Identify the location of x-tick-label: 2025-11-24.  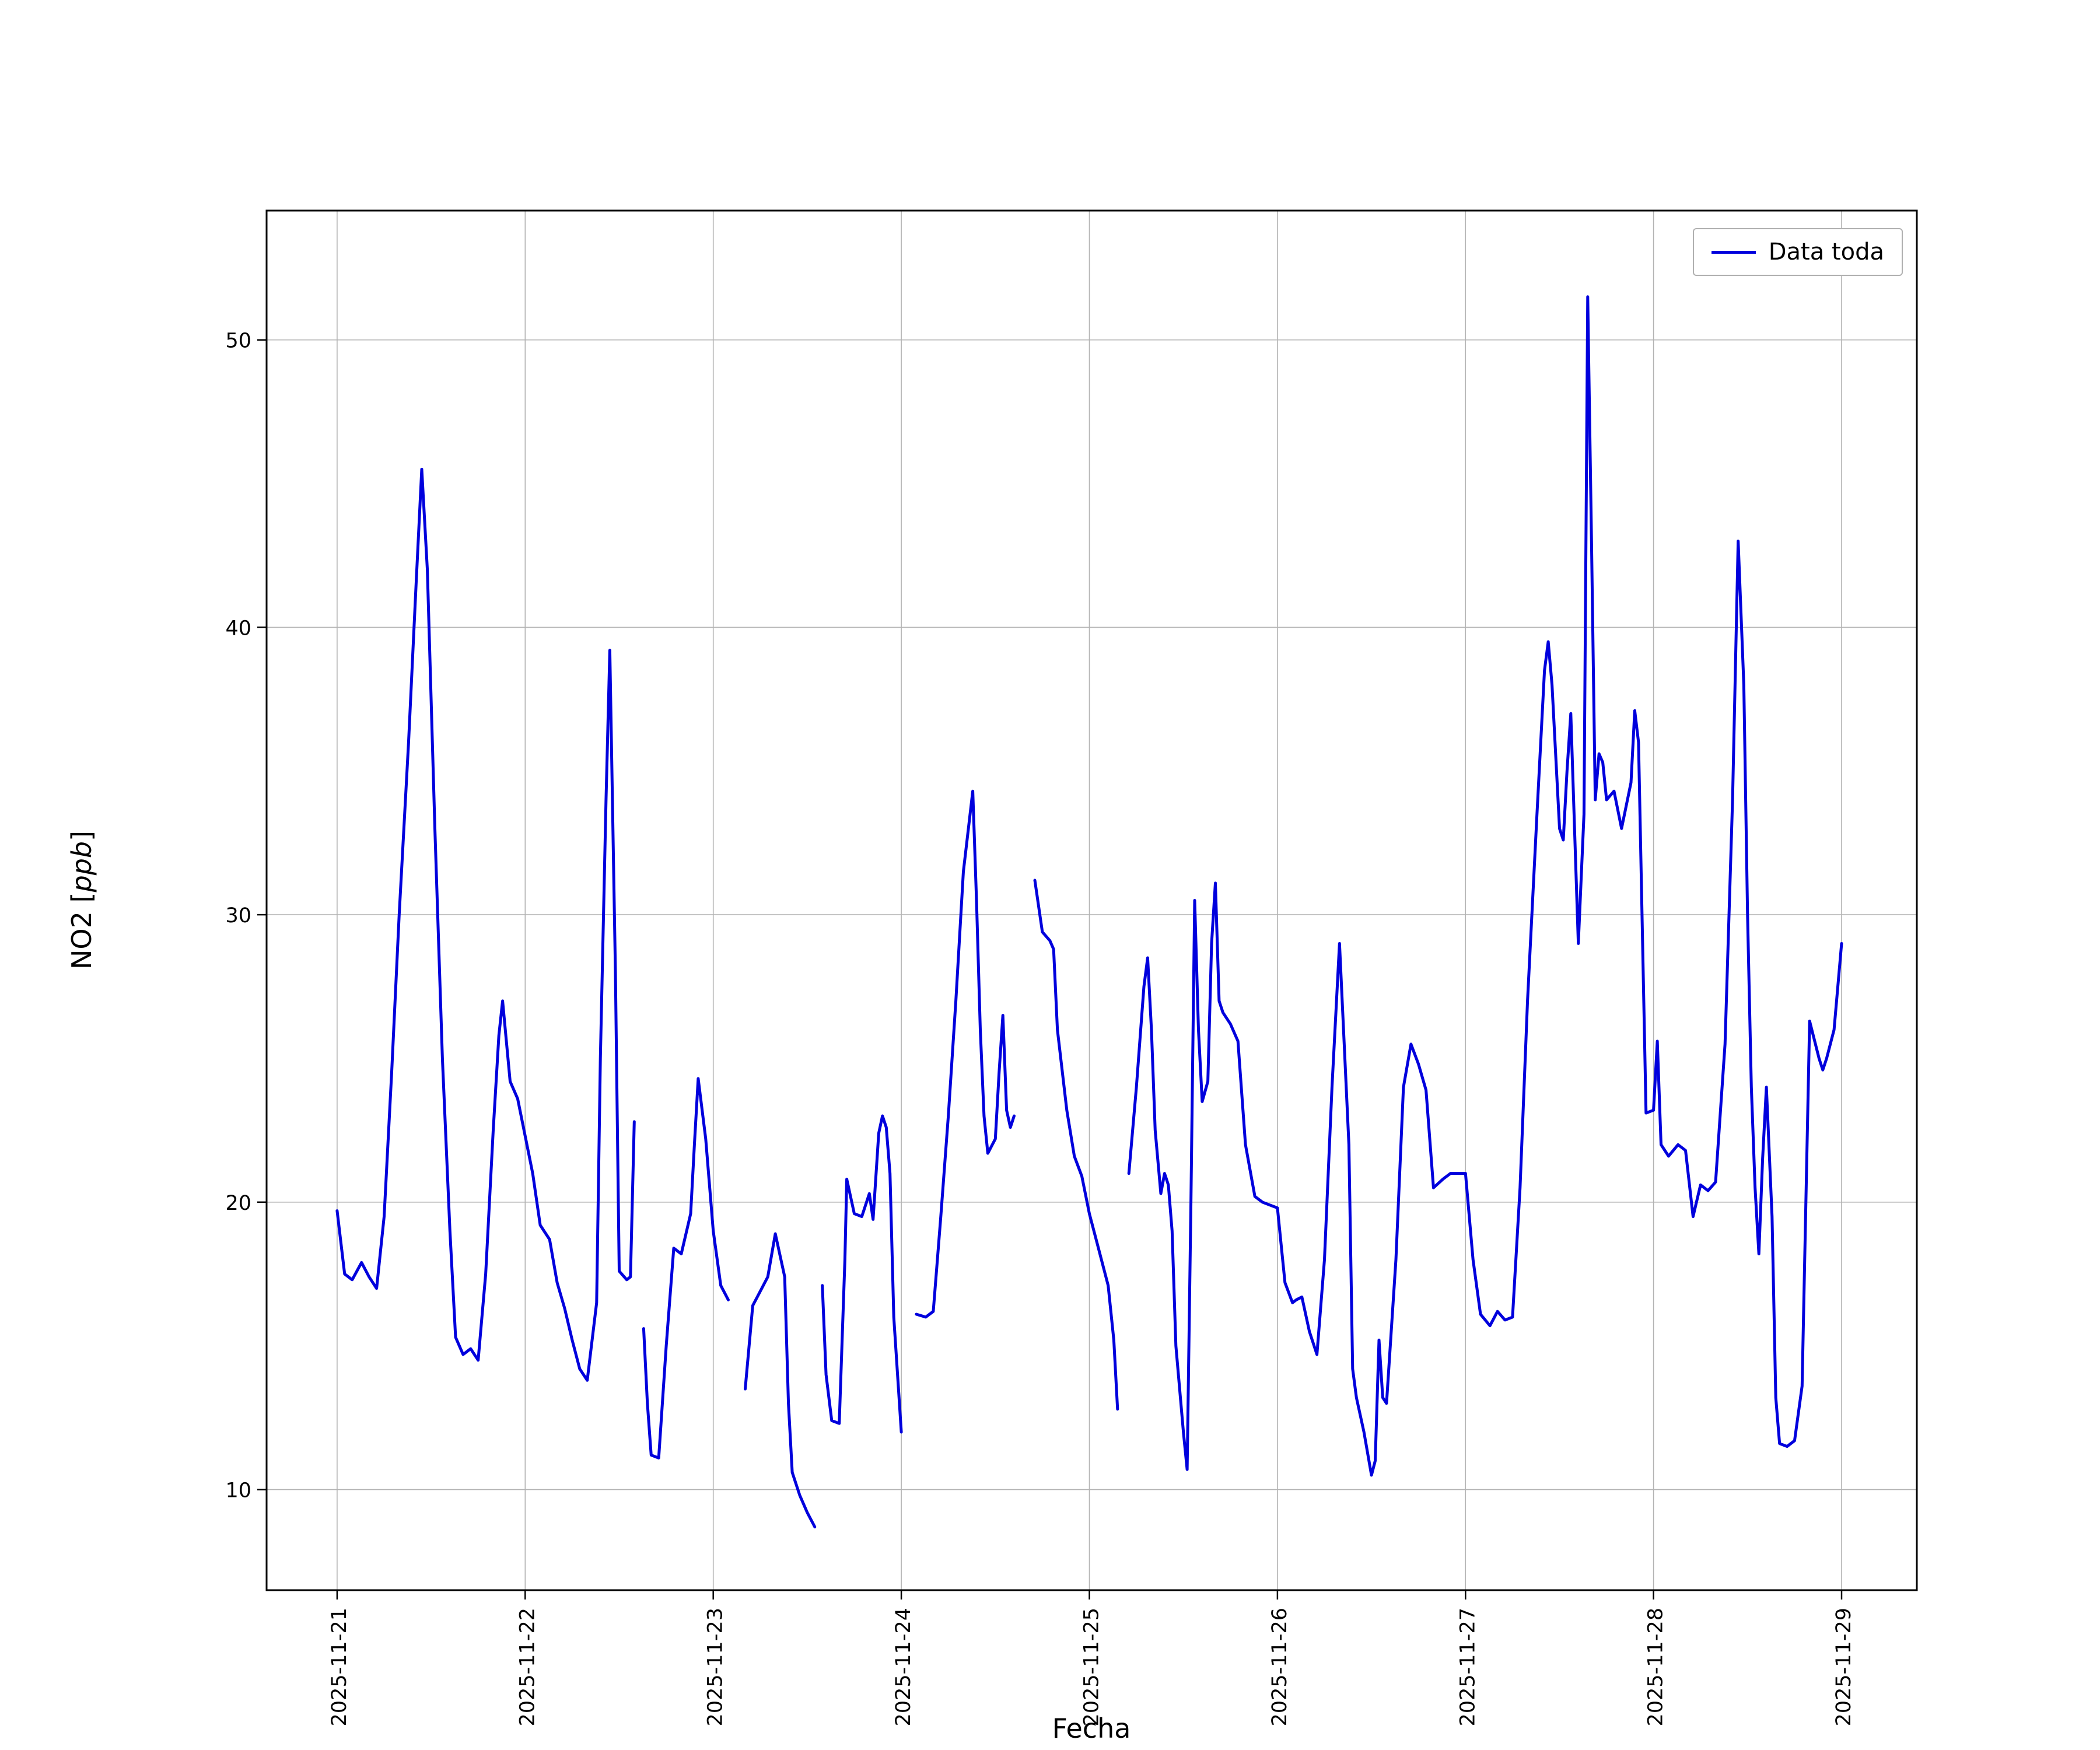
(903, 1667).